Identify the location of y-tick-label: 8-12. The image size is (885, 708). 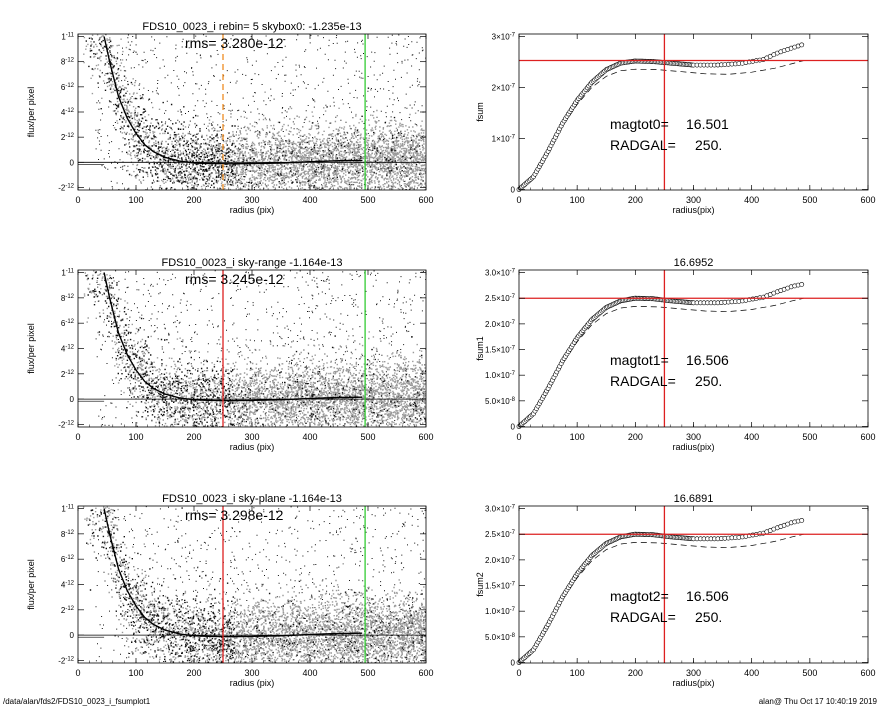
(68, 62).